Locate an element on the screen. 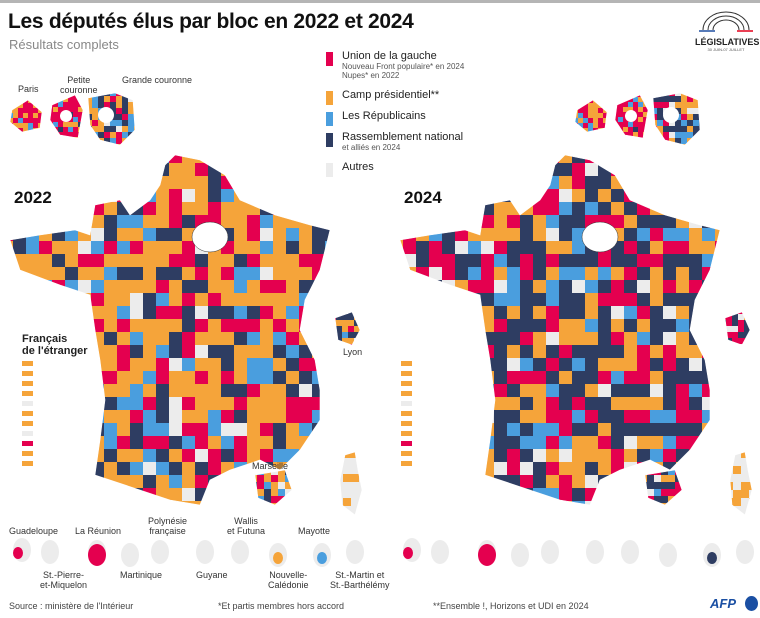 This screenshot has height=618, width=760. map-grande-couronne-2024 is located at coordinates (676, 119).